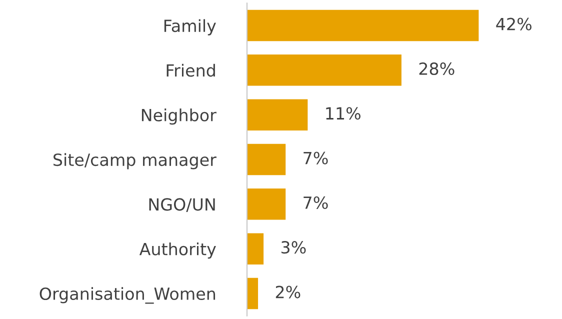 The width and height of the screenshot is (562, 319). I want to click on y-tick-label: NGO/UN, so click(182, 205).